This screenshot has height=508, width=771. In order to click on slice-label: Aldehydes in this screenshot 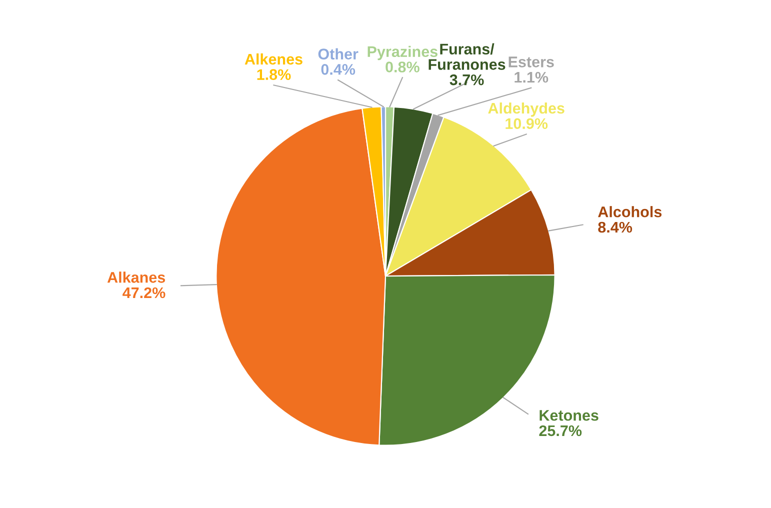, I will do `click(526, 109)`.